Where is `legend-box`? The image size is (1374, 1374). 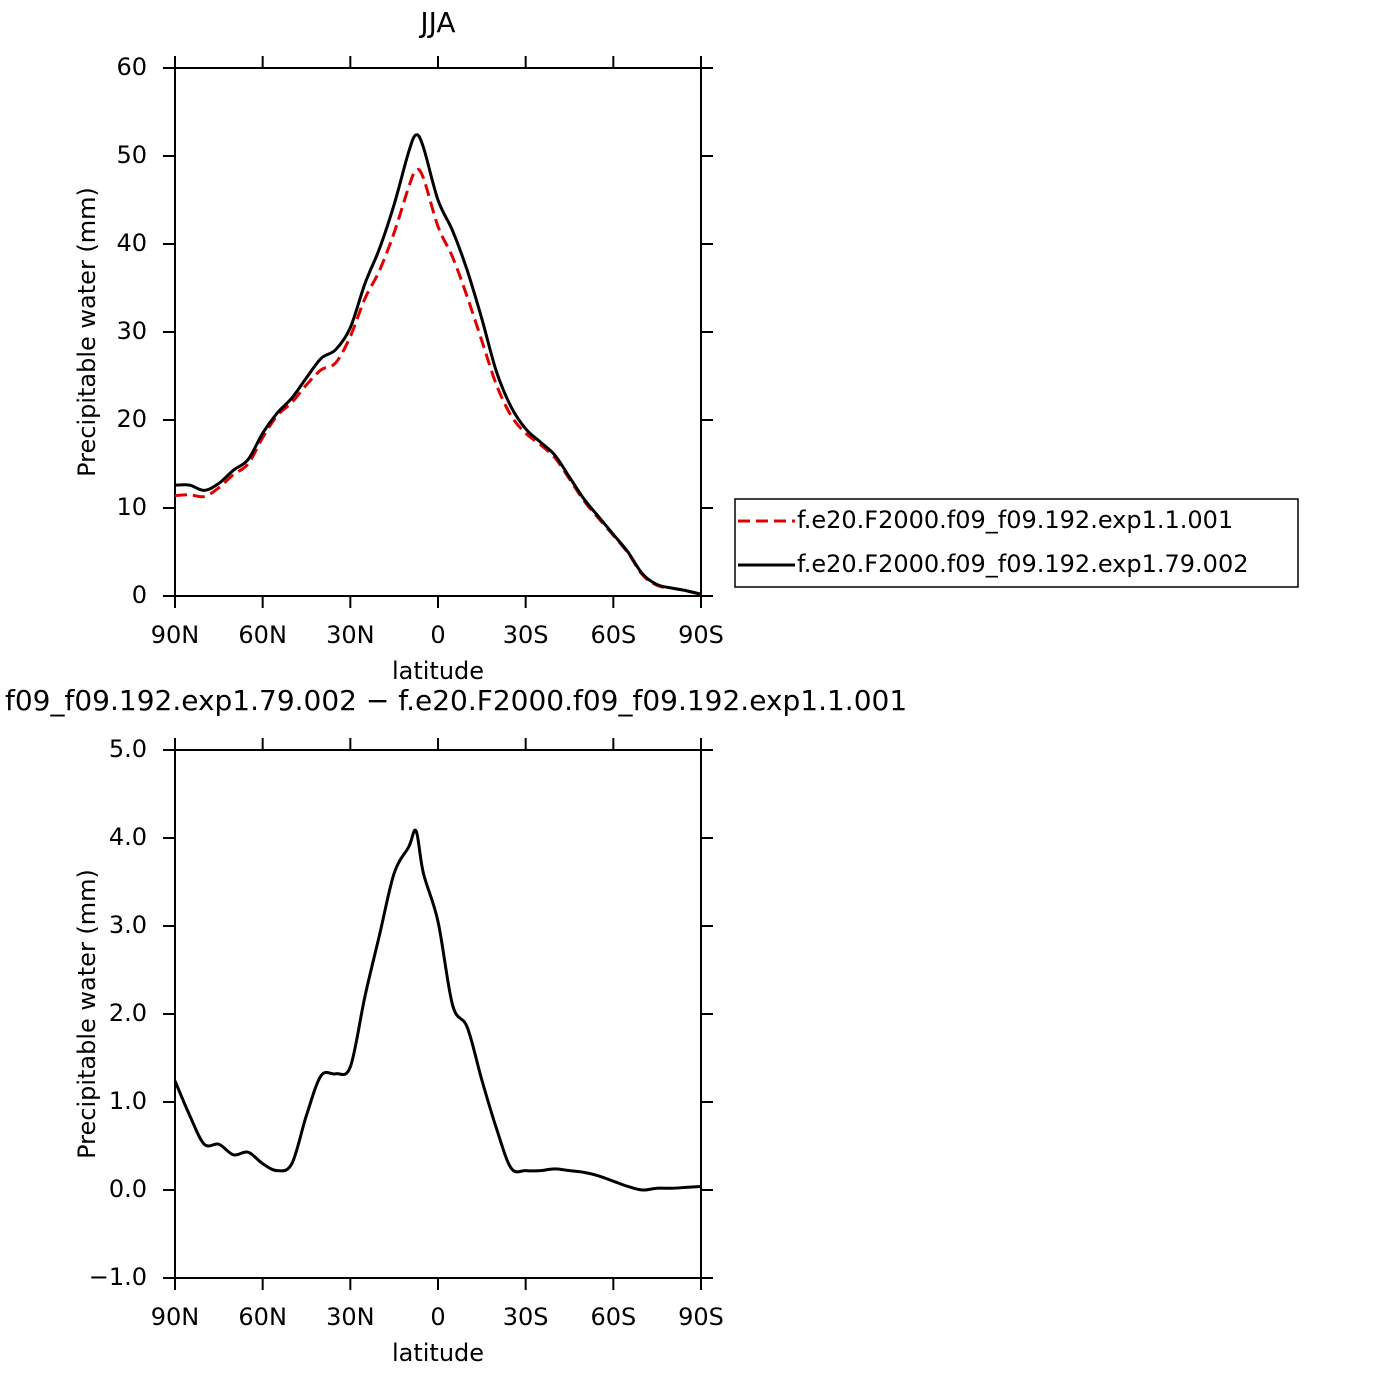
legend-box is located at coordinates (1016, 543).